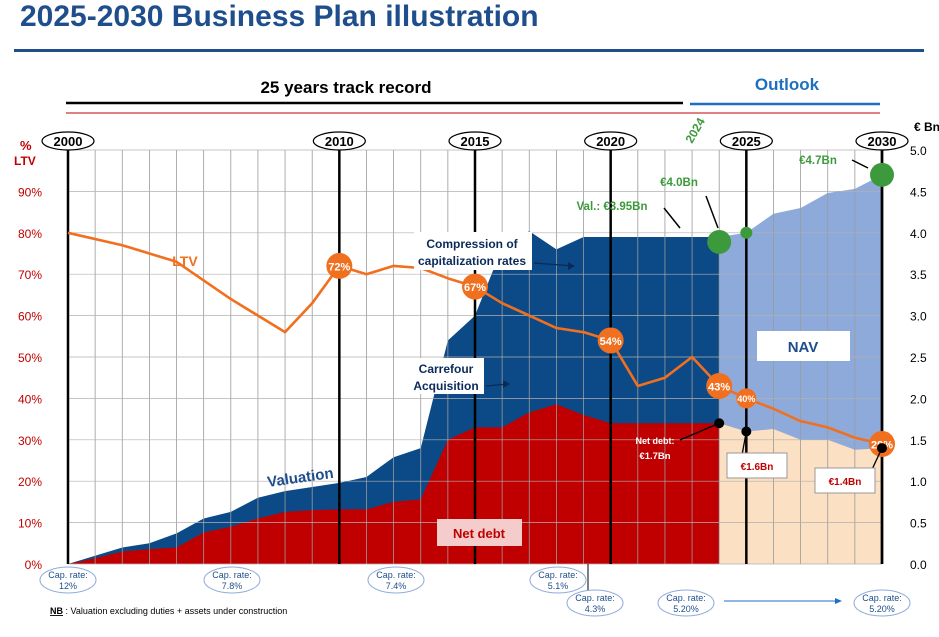  Describe the element at coordinates (672, 218) in the screenshot. I see `leader-val-2024` at that location.